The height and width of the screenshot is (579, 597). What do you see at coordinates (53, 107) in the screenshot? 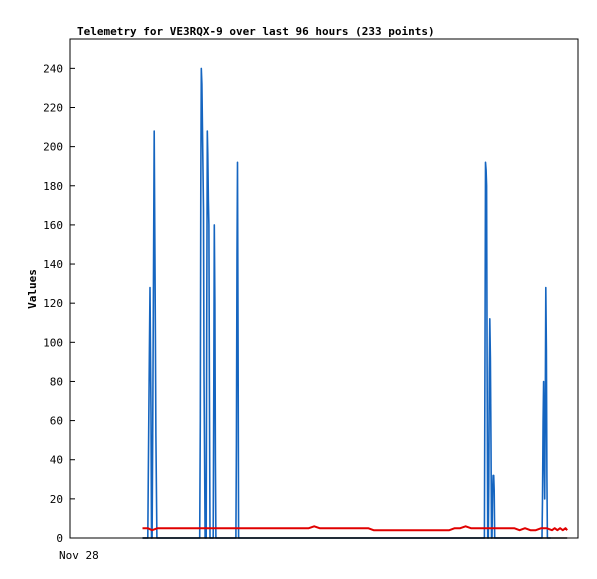
I see `y-tick-label: 220` at bounding box center [53, 107].